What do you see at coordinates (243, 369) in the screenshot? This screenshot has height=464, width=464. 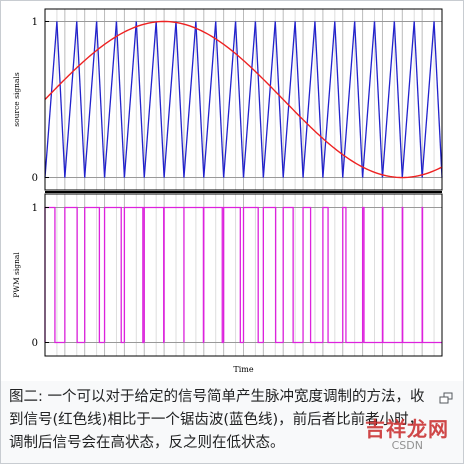 I see `x-axis-label: Time` at bounding box center [243, 369].